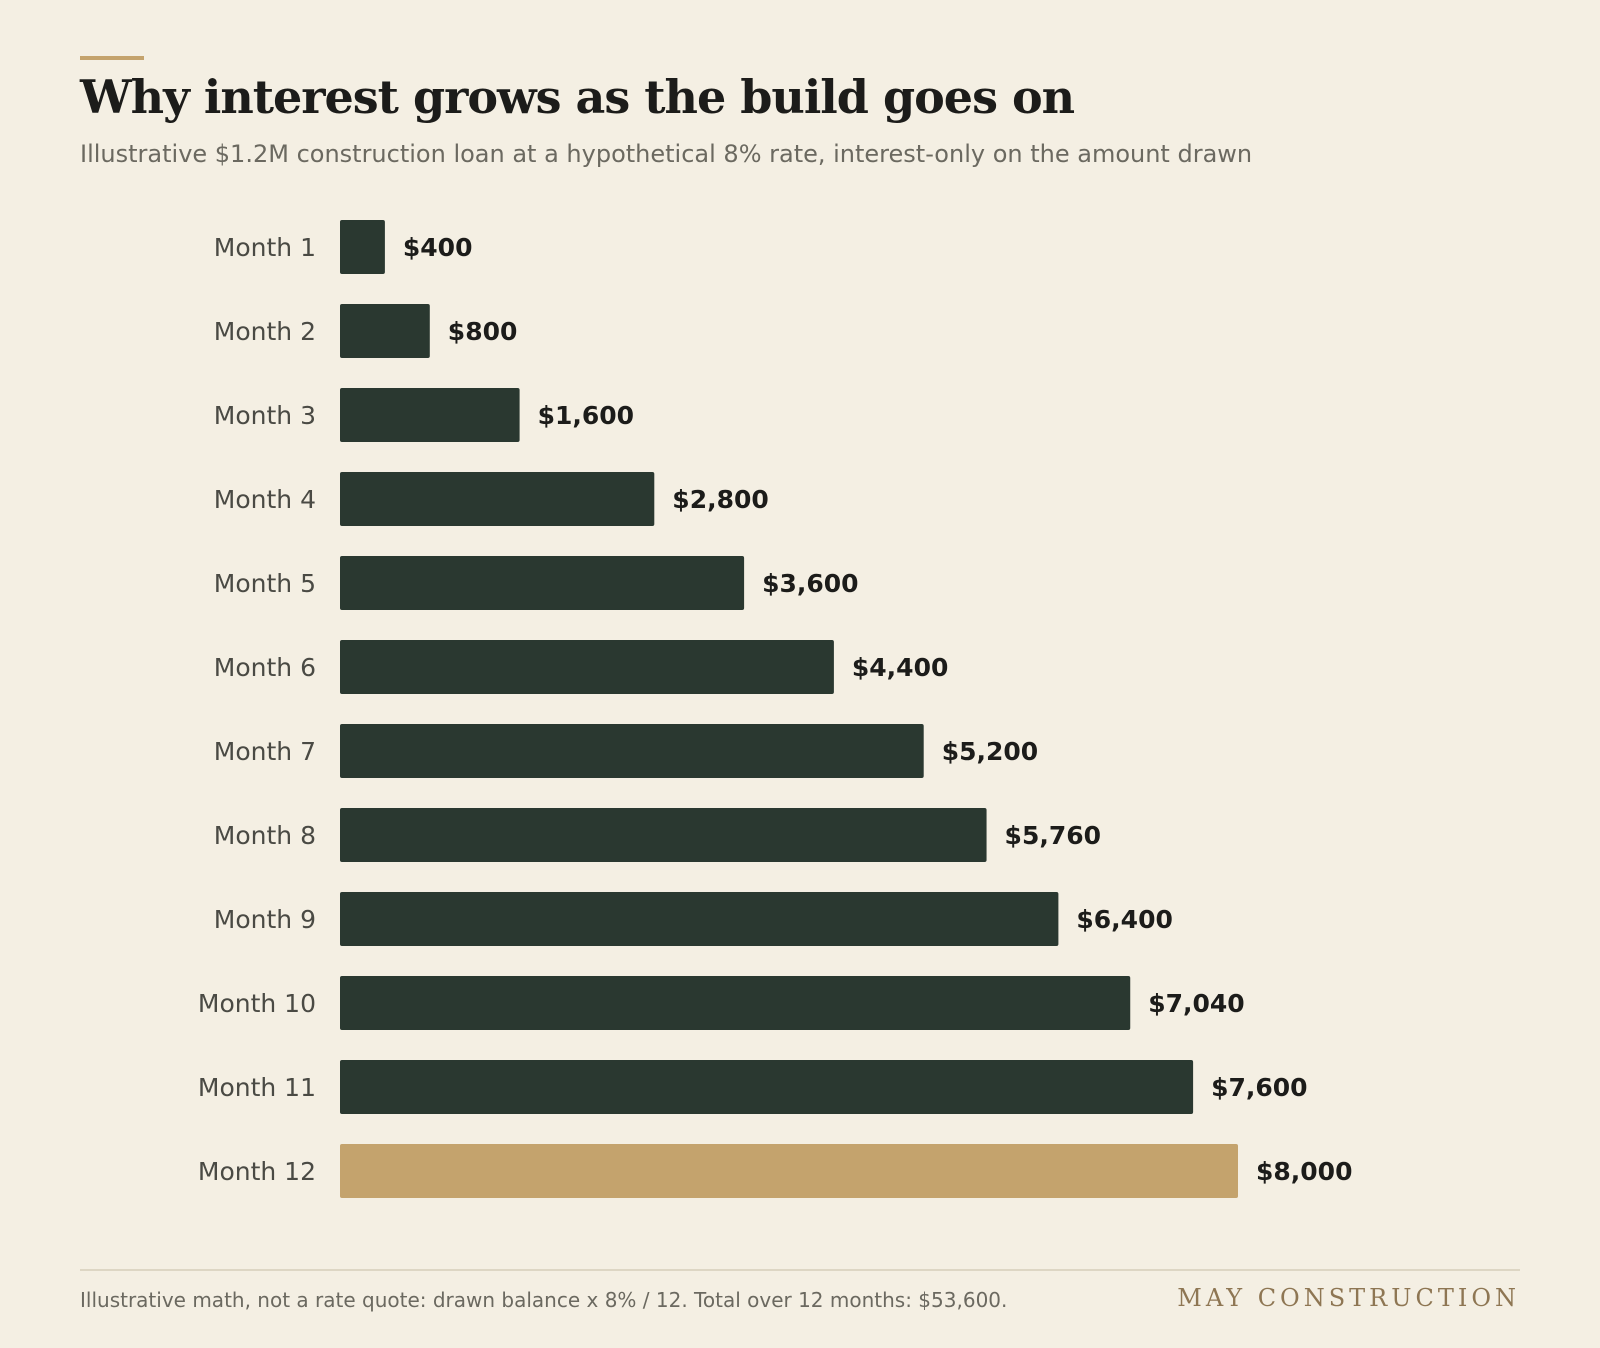  I want to click on category-label: Month 6, so click(265, 667).